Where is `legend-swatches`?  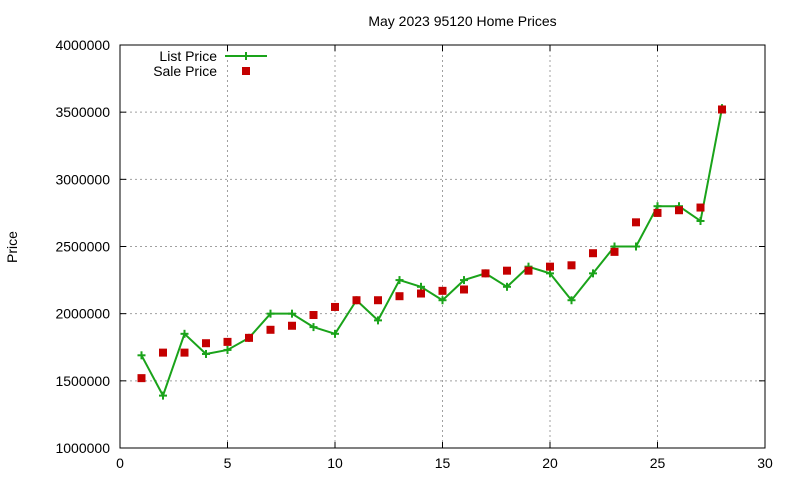 legend-swatches is located at coordinates (246, 63).